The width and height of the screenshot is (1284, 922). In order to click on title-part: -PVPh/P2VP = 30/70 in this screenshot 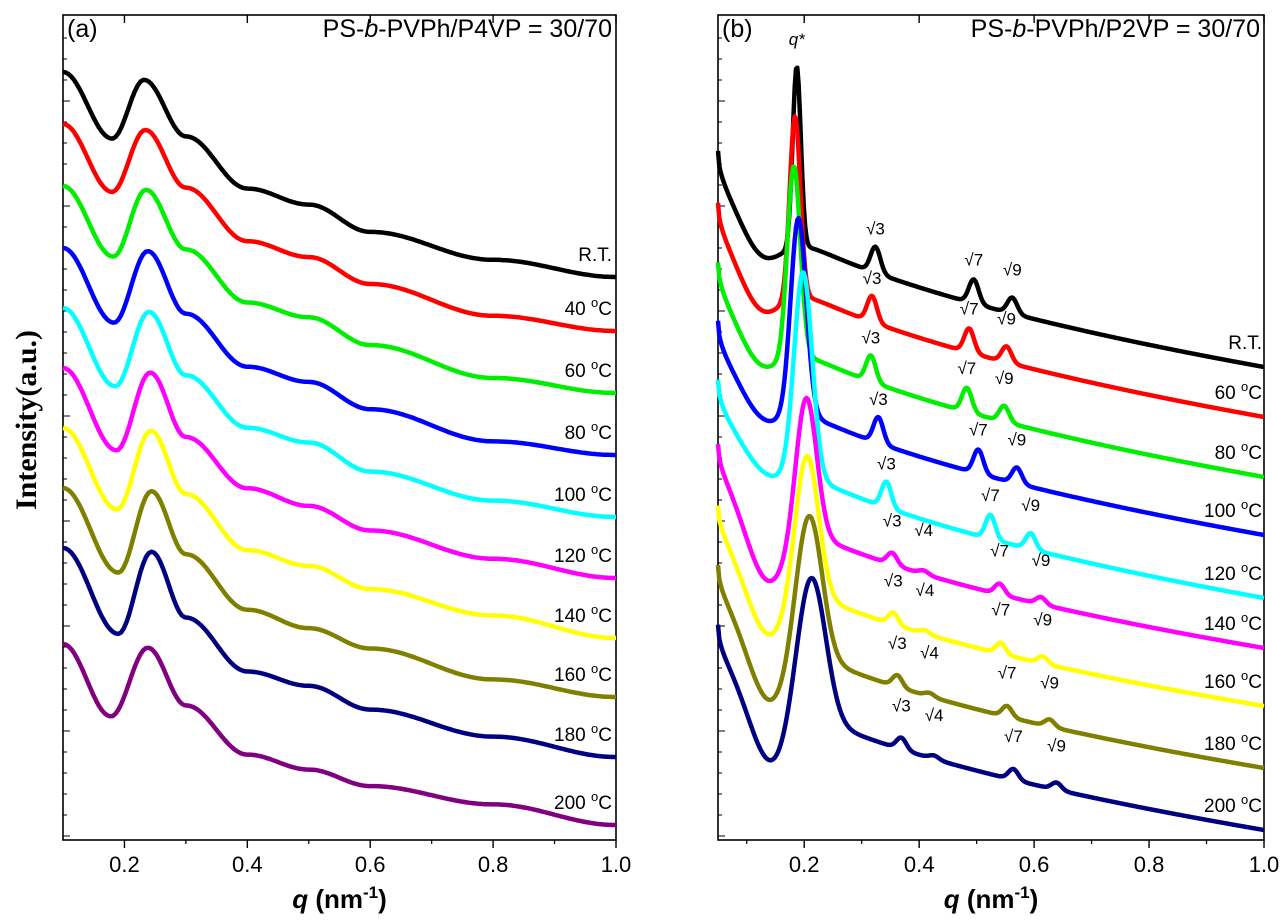, I will do `click(1143, 29)`.